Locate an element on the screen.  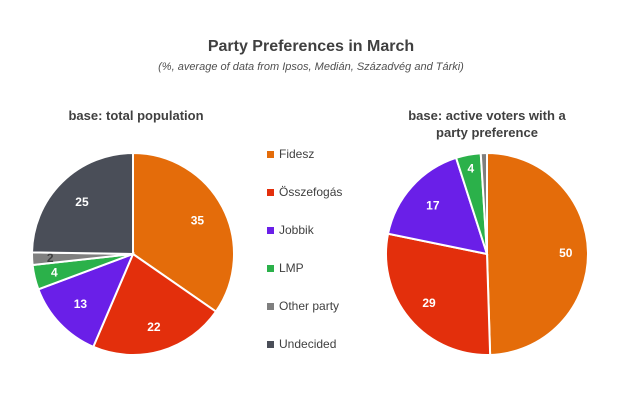
legend-label: Undecided is located at coordinates (308, 344).